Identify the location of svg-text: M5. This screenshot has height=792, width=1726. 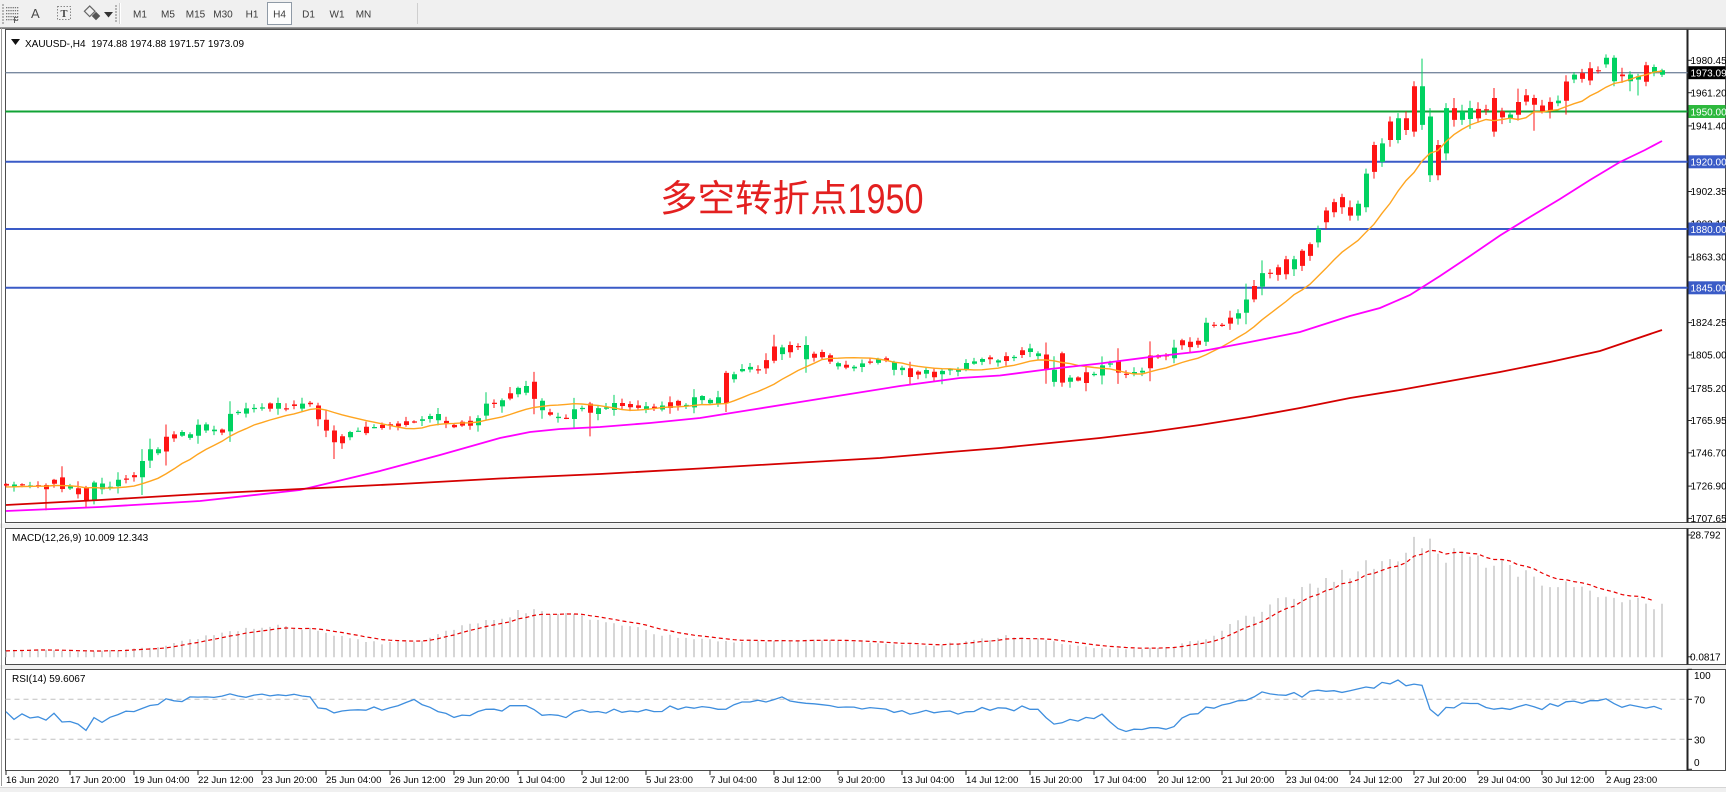
(168, 15).